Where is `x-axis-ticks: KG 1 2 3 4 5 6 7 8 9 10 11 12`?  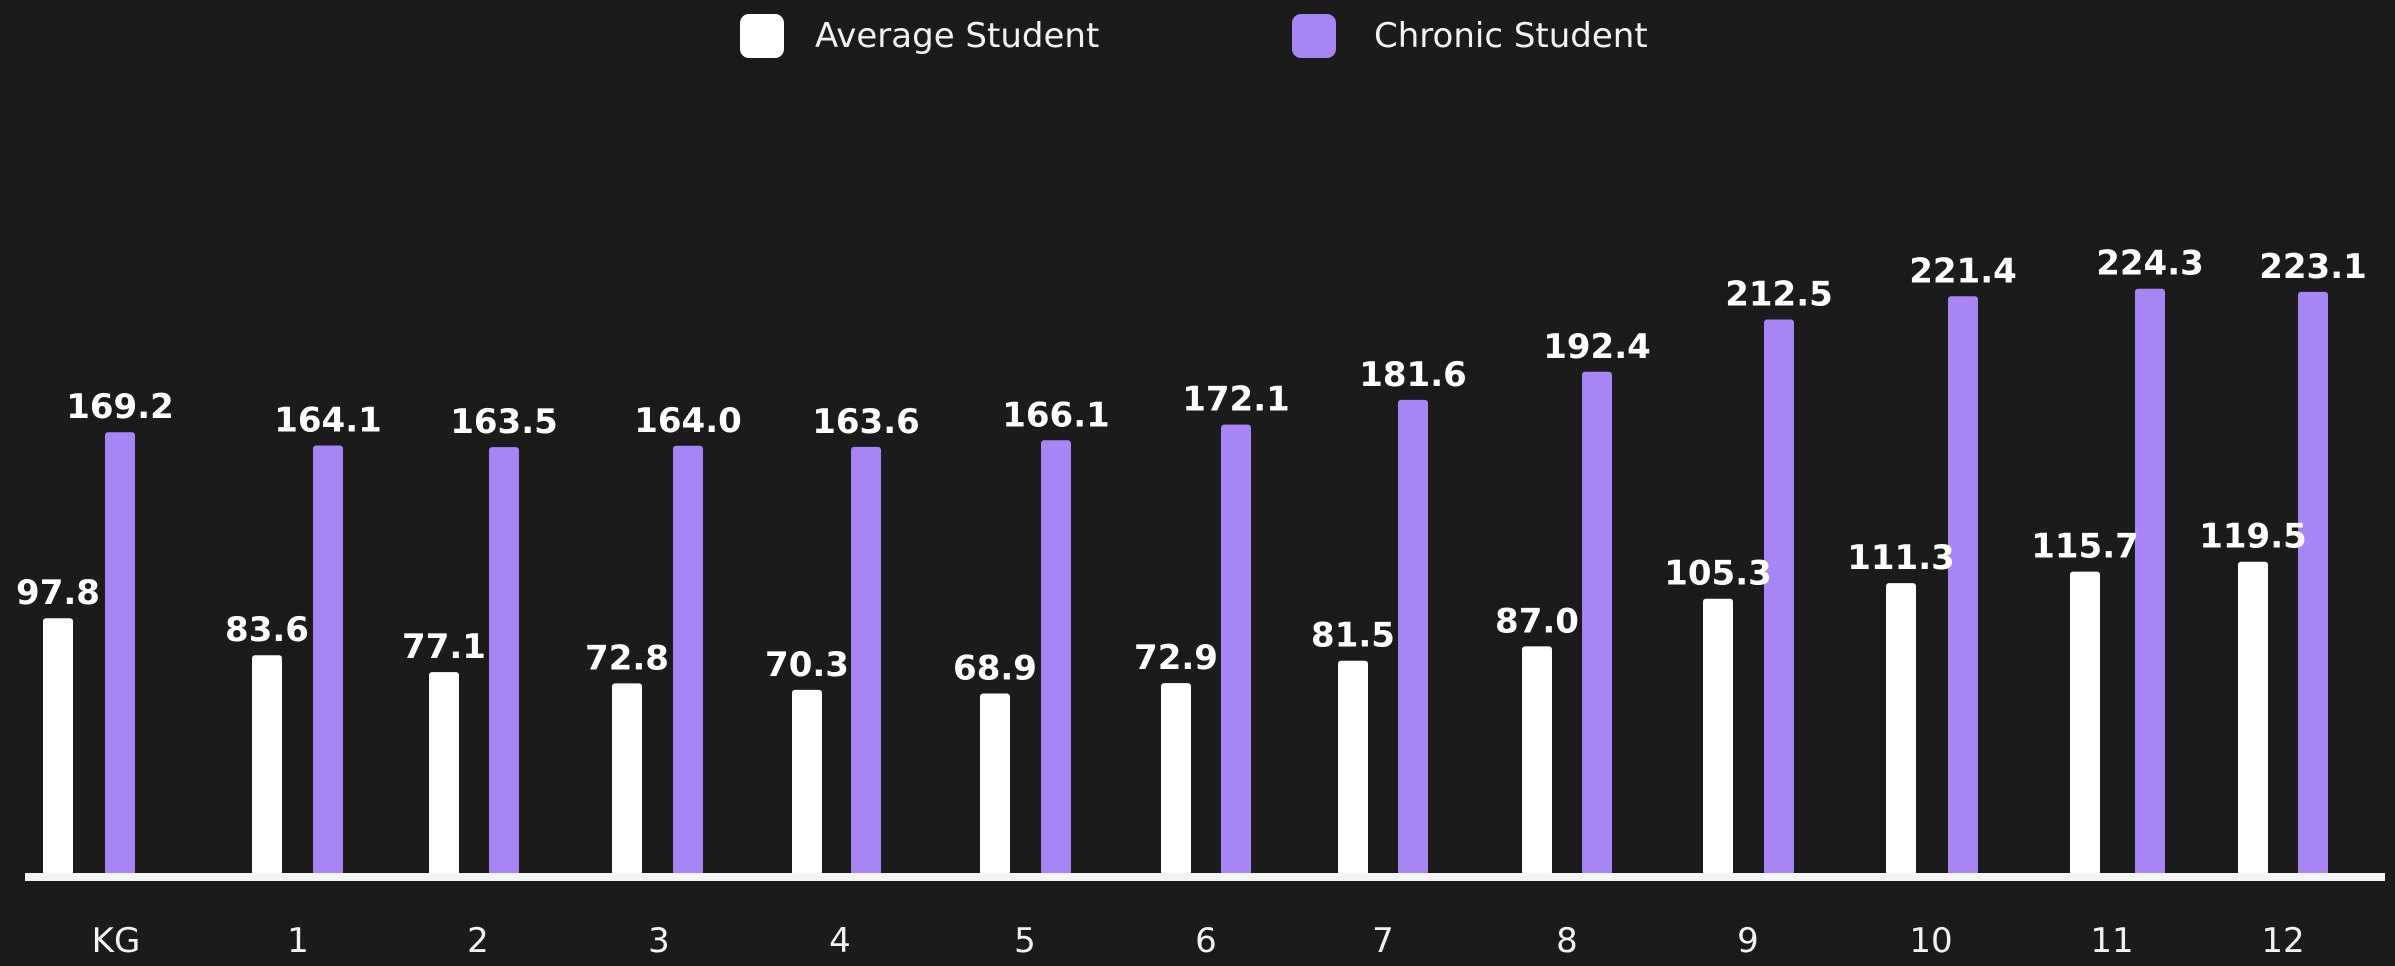
x-axis-ticks: KG 1 2 3 4 5 6 7 8 9 10 11 12 is located at coordinates (1198, 941).